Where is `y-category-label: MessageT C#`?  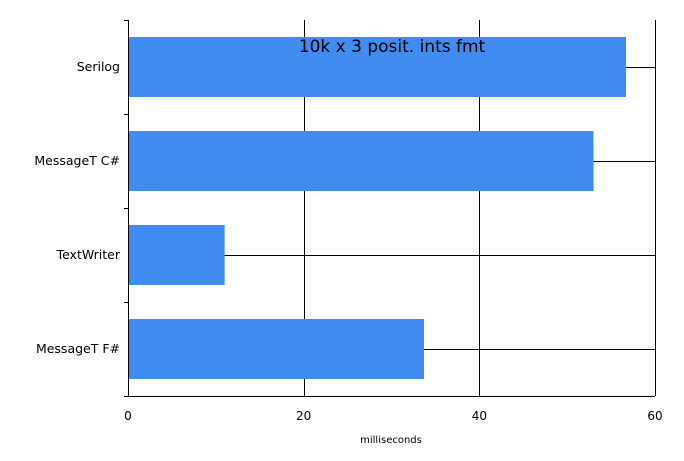
y-category-label: MessageT C# is located at coordinates (77, 160).